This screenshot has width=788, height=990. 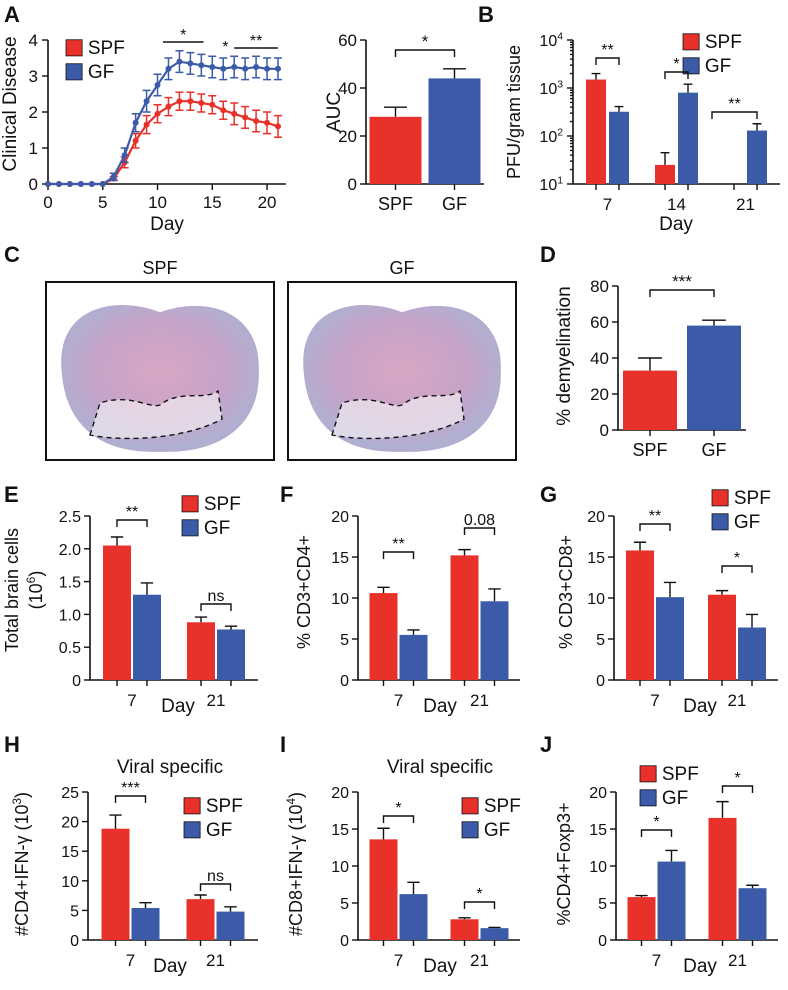 I want to click on sig-f-2-bracket, so click(x=479, y=531).